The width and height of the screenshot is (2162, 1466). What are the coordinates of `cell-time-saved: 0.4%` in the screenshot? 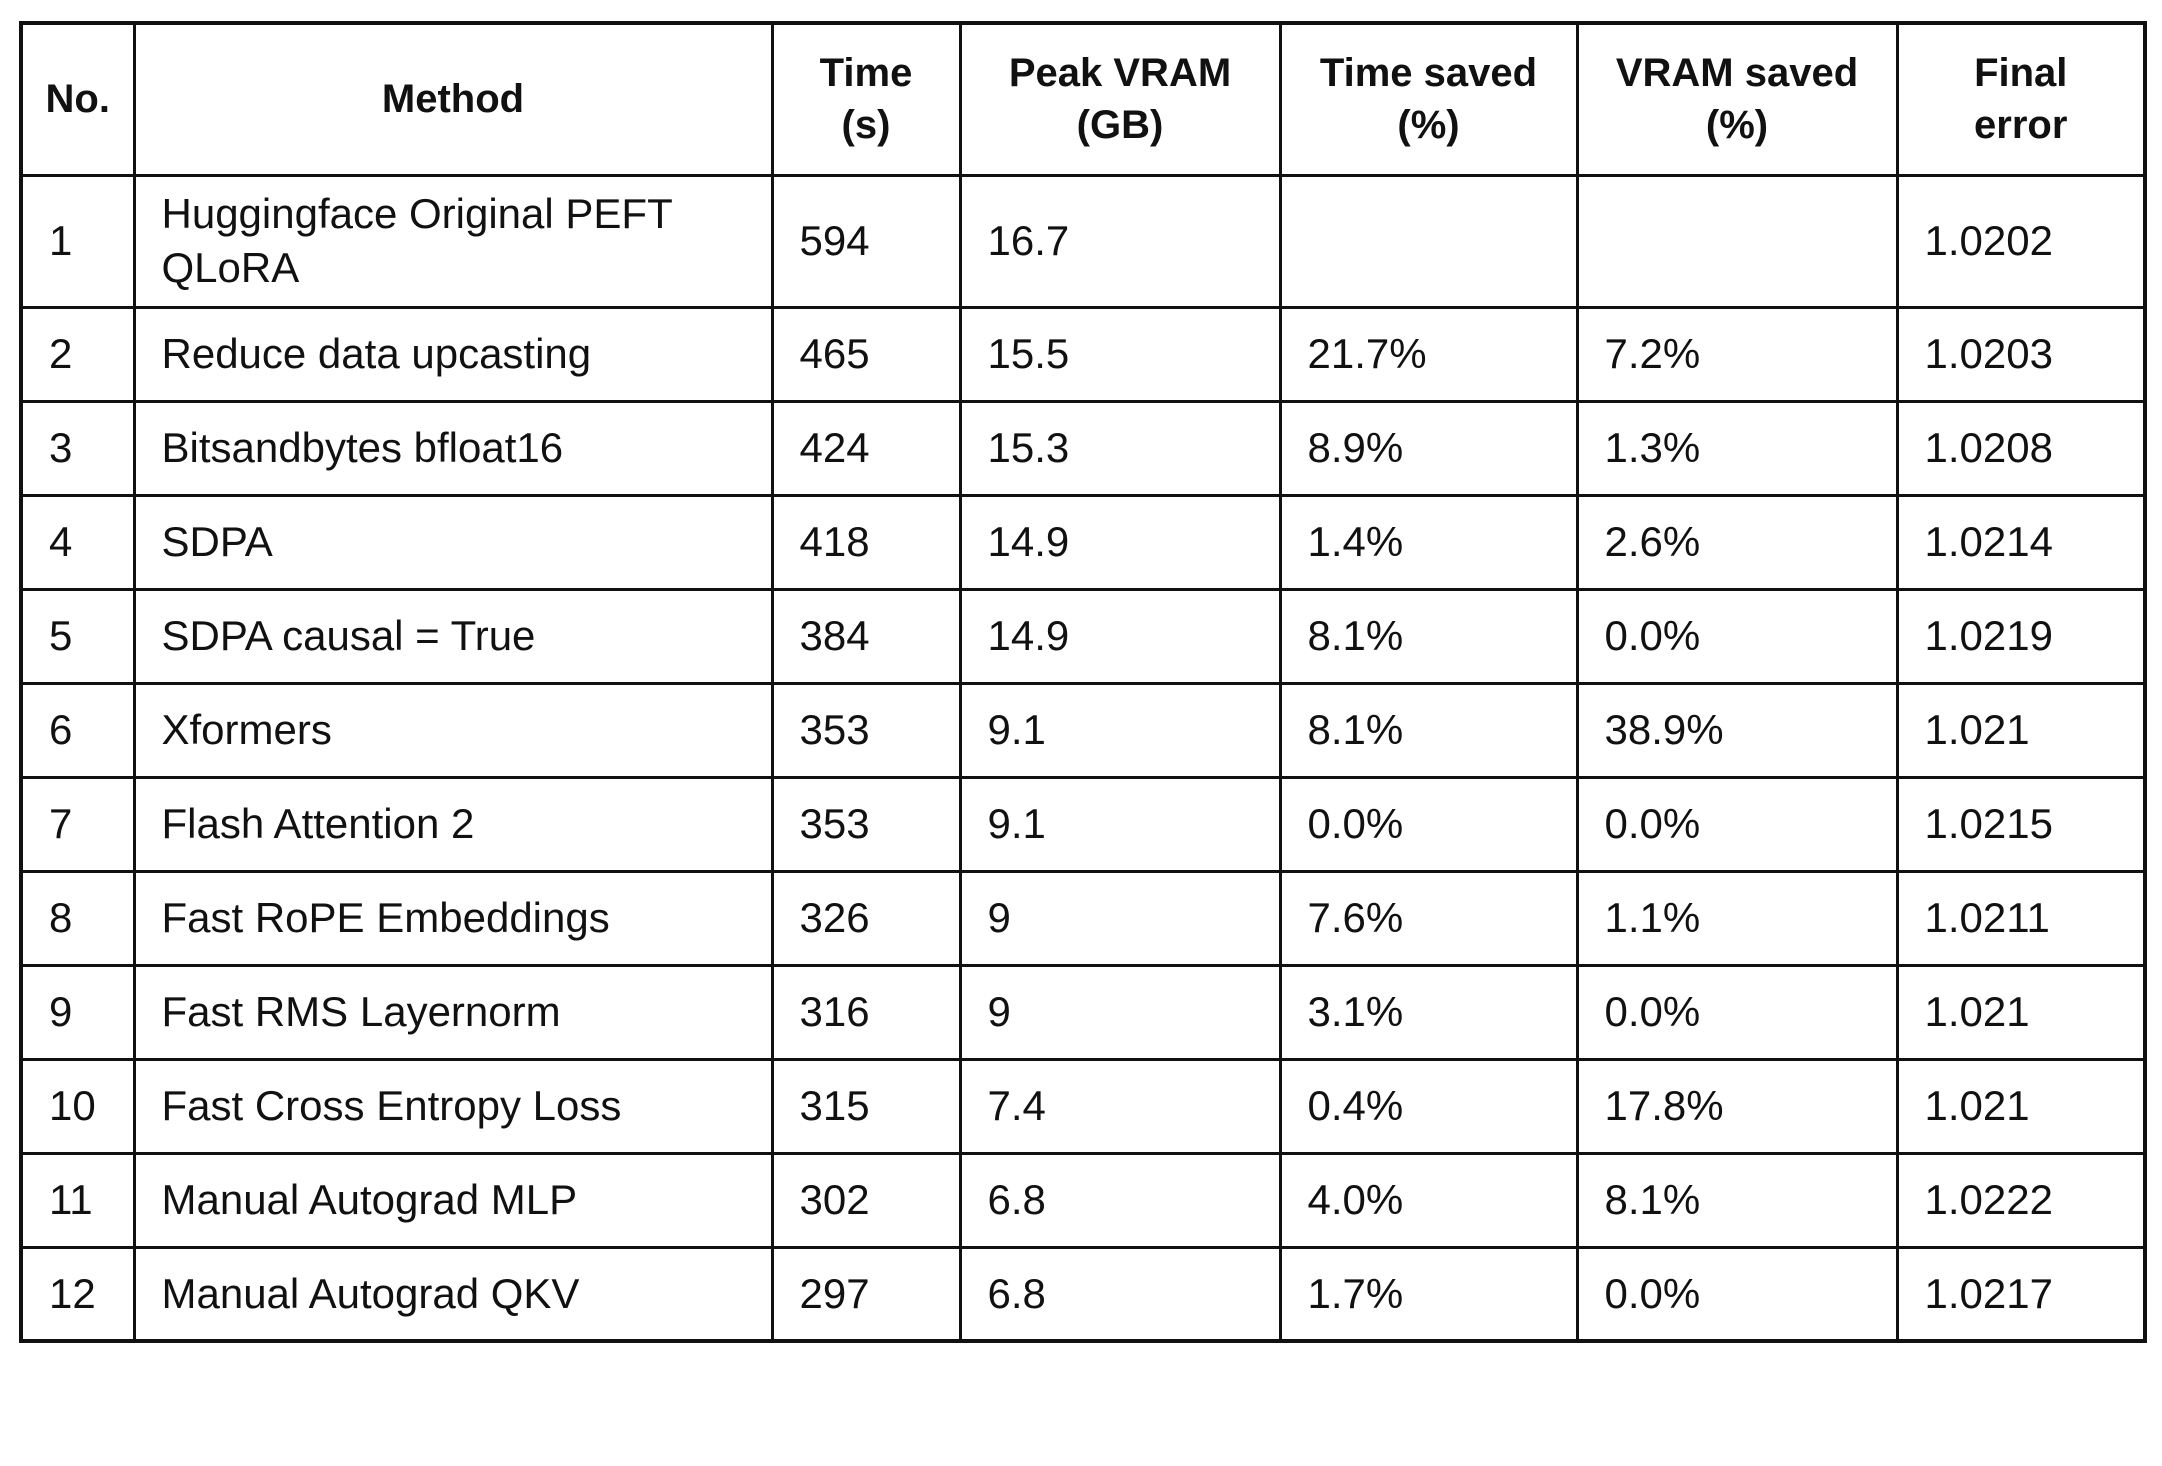 It's located at (1428, 1106).